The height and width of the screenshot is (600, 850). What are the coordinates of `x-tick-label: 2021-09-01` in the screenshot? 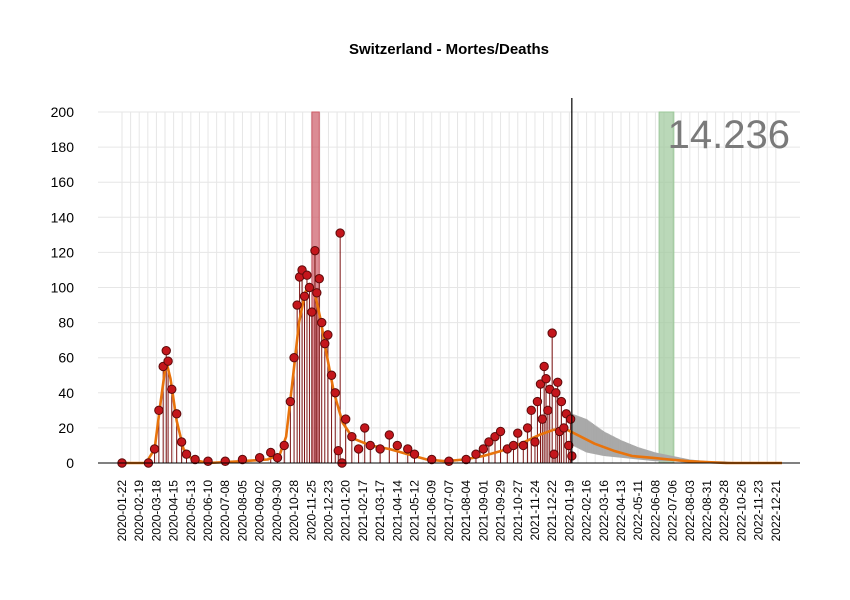 It's located at (483, 511).